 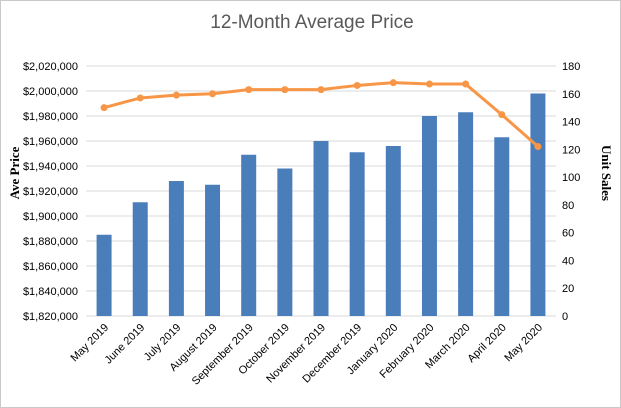 What do you see at coordinates (568, 234) in the screenshot?
I see `right-axis-tick-label: 60` at bounding box center [568, 234].